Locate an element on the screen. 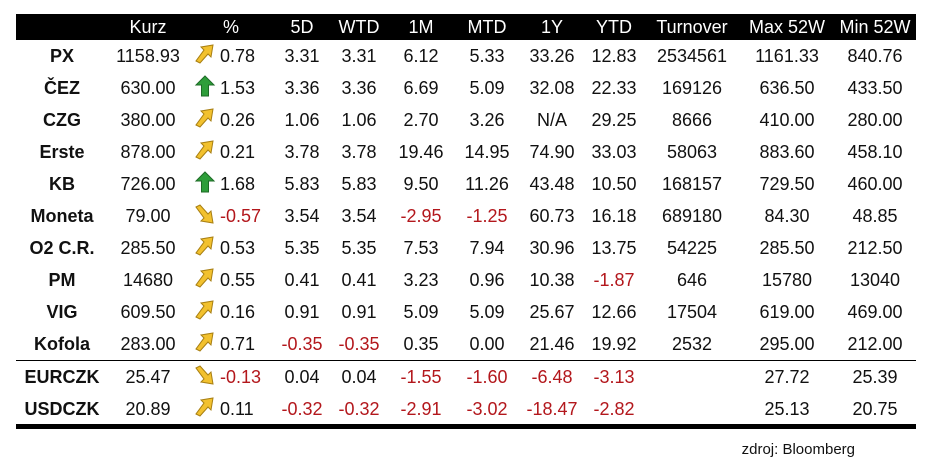 The image size is (941, 472). y1-cell: 32.08 is located at coordinates (552, 87).